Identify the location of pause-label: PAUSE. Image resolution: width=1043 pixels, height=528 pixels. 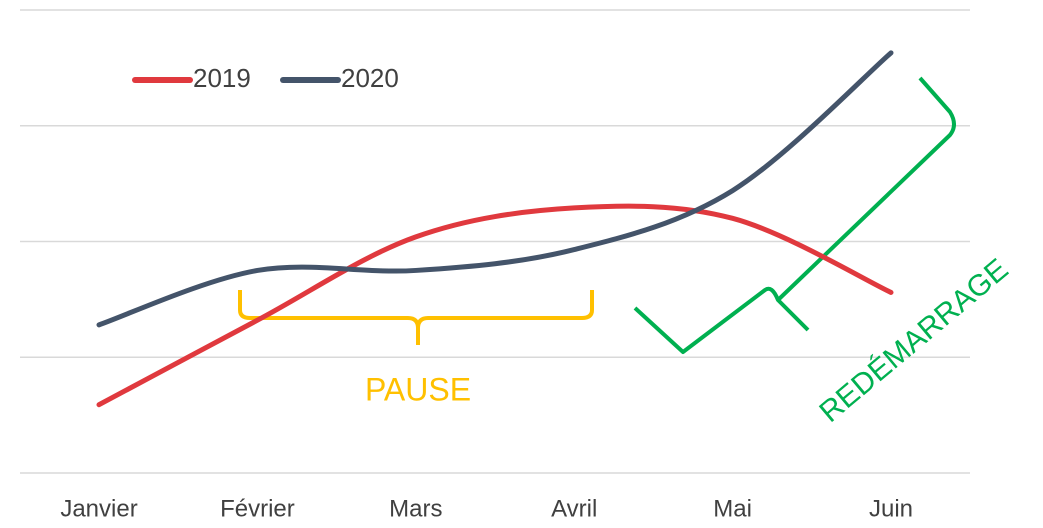
(418, 389).